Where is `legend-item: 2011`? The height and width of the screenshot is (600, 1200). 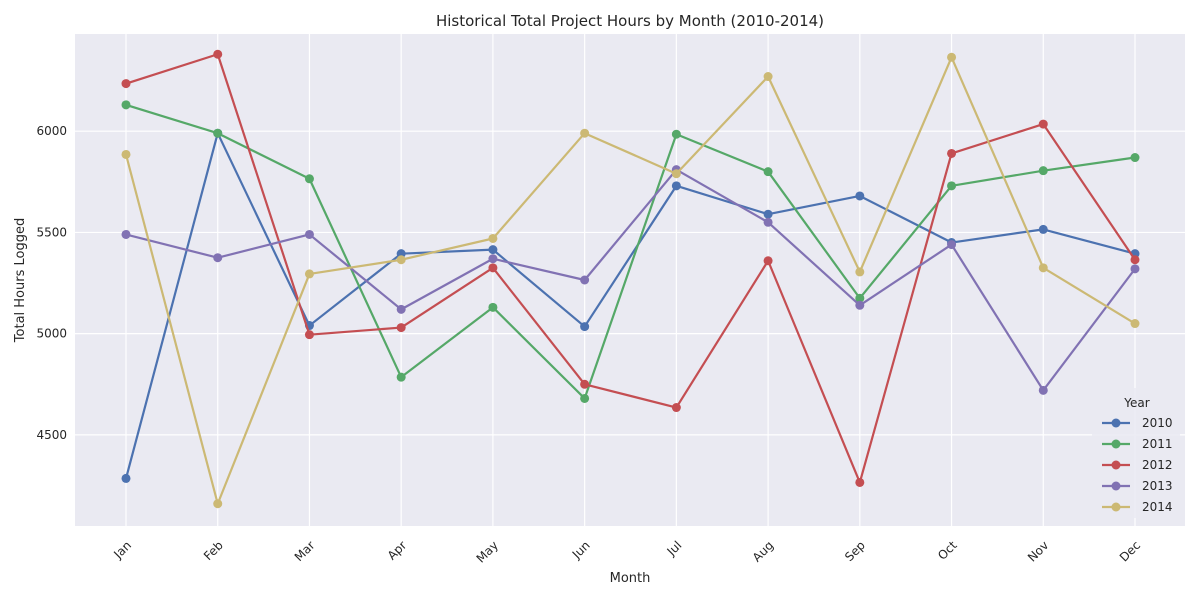 legend-item: 2011 is located at coordinates (1137, 444).